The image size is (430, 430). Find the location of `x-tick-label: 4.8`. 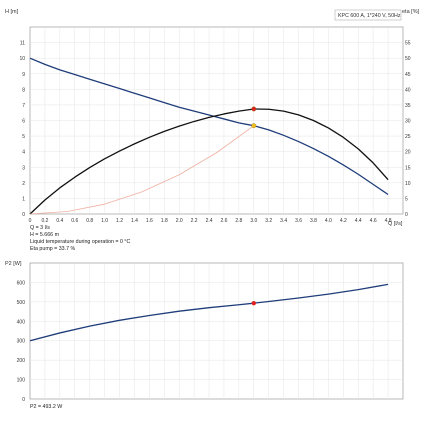

x-tick-label: 4.8 is located at coordinates (388, 221).